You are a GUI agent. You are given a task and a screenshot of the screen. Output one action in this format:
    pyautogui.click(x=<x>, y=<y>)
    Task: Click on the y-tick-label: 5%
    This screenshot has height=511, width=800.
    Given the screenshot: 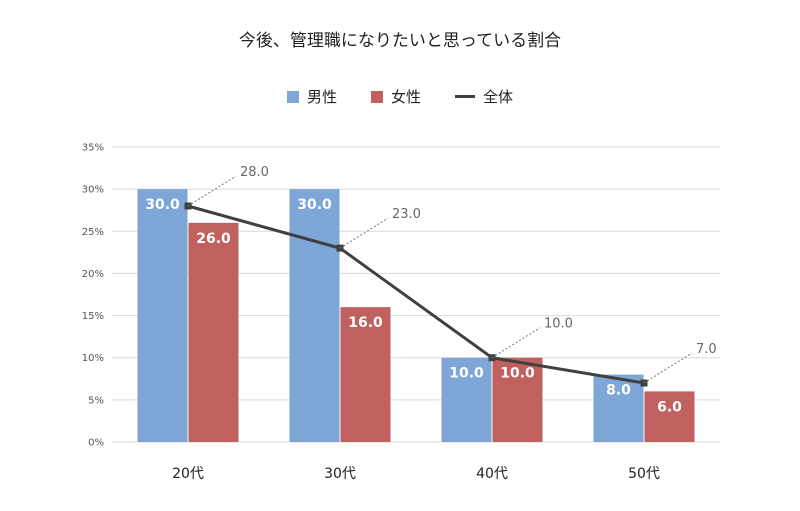 What is the action you would take?
    pyautogui.click(x=96, y=400)
    